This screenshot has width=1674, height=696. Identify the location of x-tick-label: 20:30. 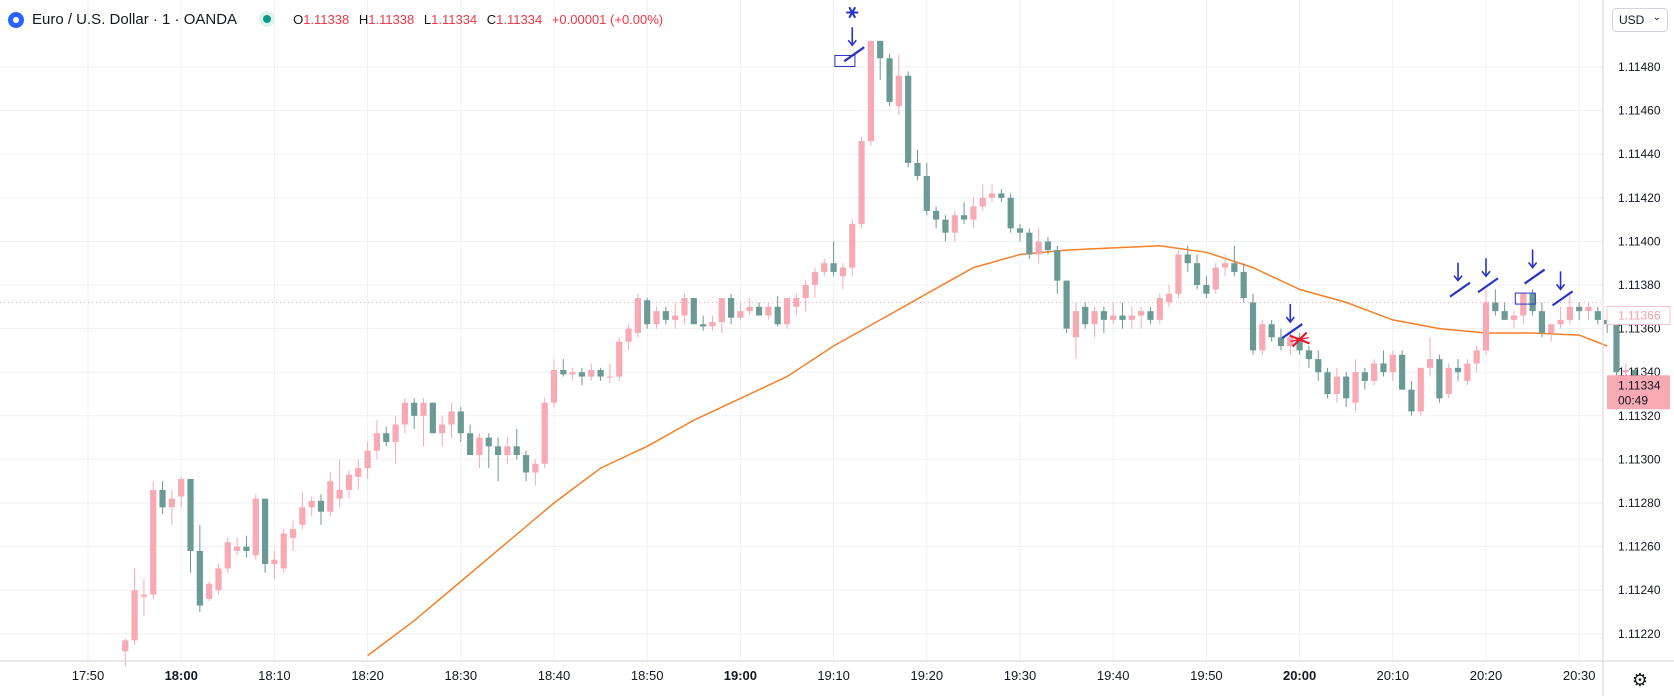
(1579, 675).